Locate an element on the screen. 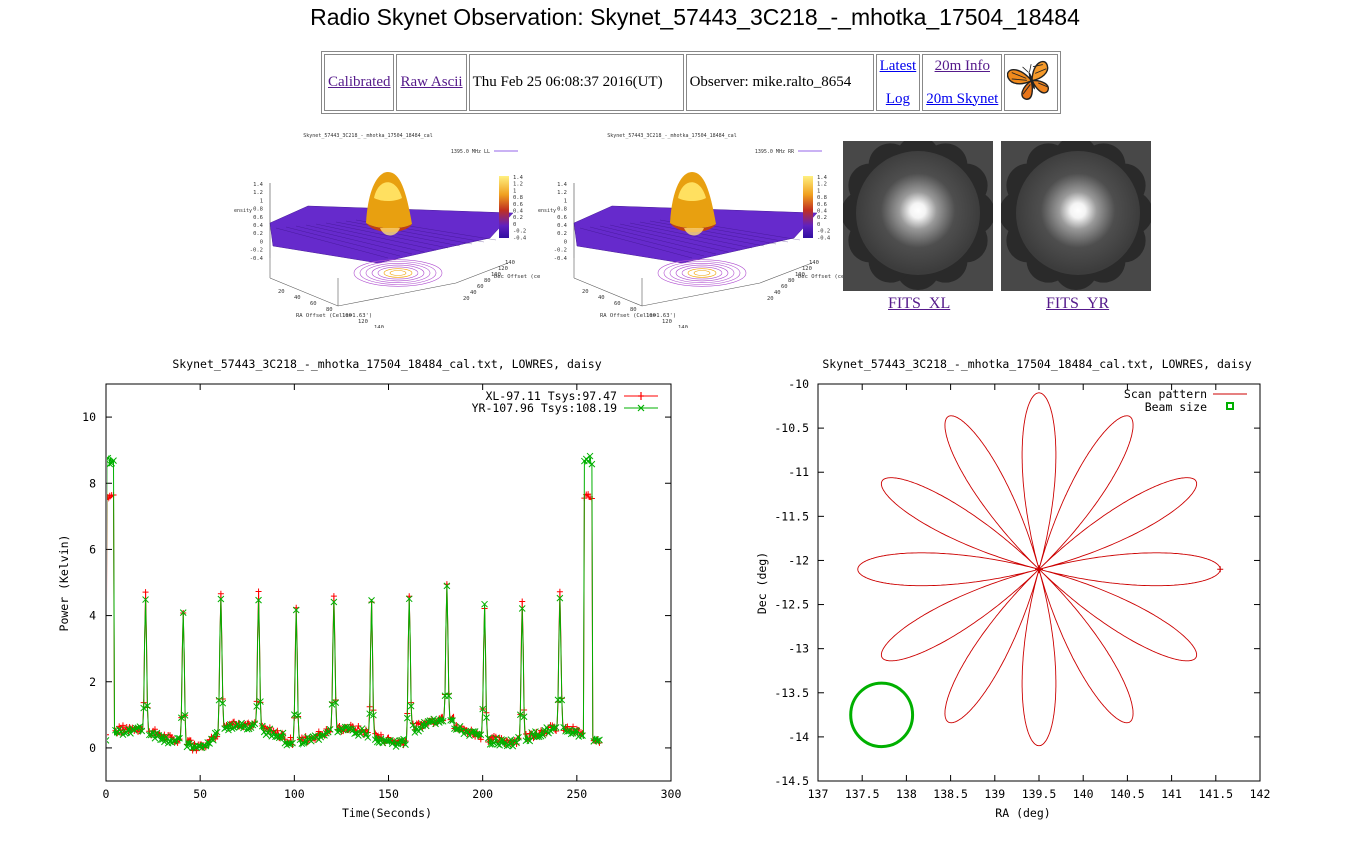  surface-colorbar is located at coordinates (808, 207).